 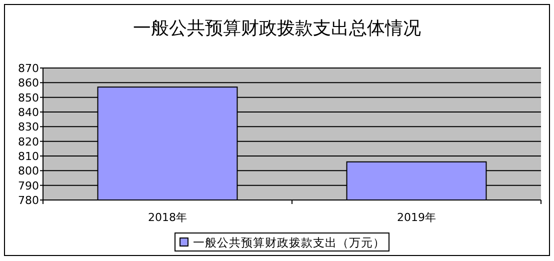 I want to click on y-tick-label: 850, so click(x=28, y=97).